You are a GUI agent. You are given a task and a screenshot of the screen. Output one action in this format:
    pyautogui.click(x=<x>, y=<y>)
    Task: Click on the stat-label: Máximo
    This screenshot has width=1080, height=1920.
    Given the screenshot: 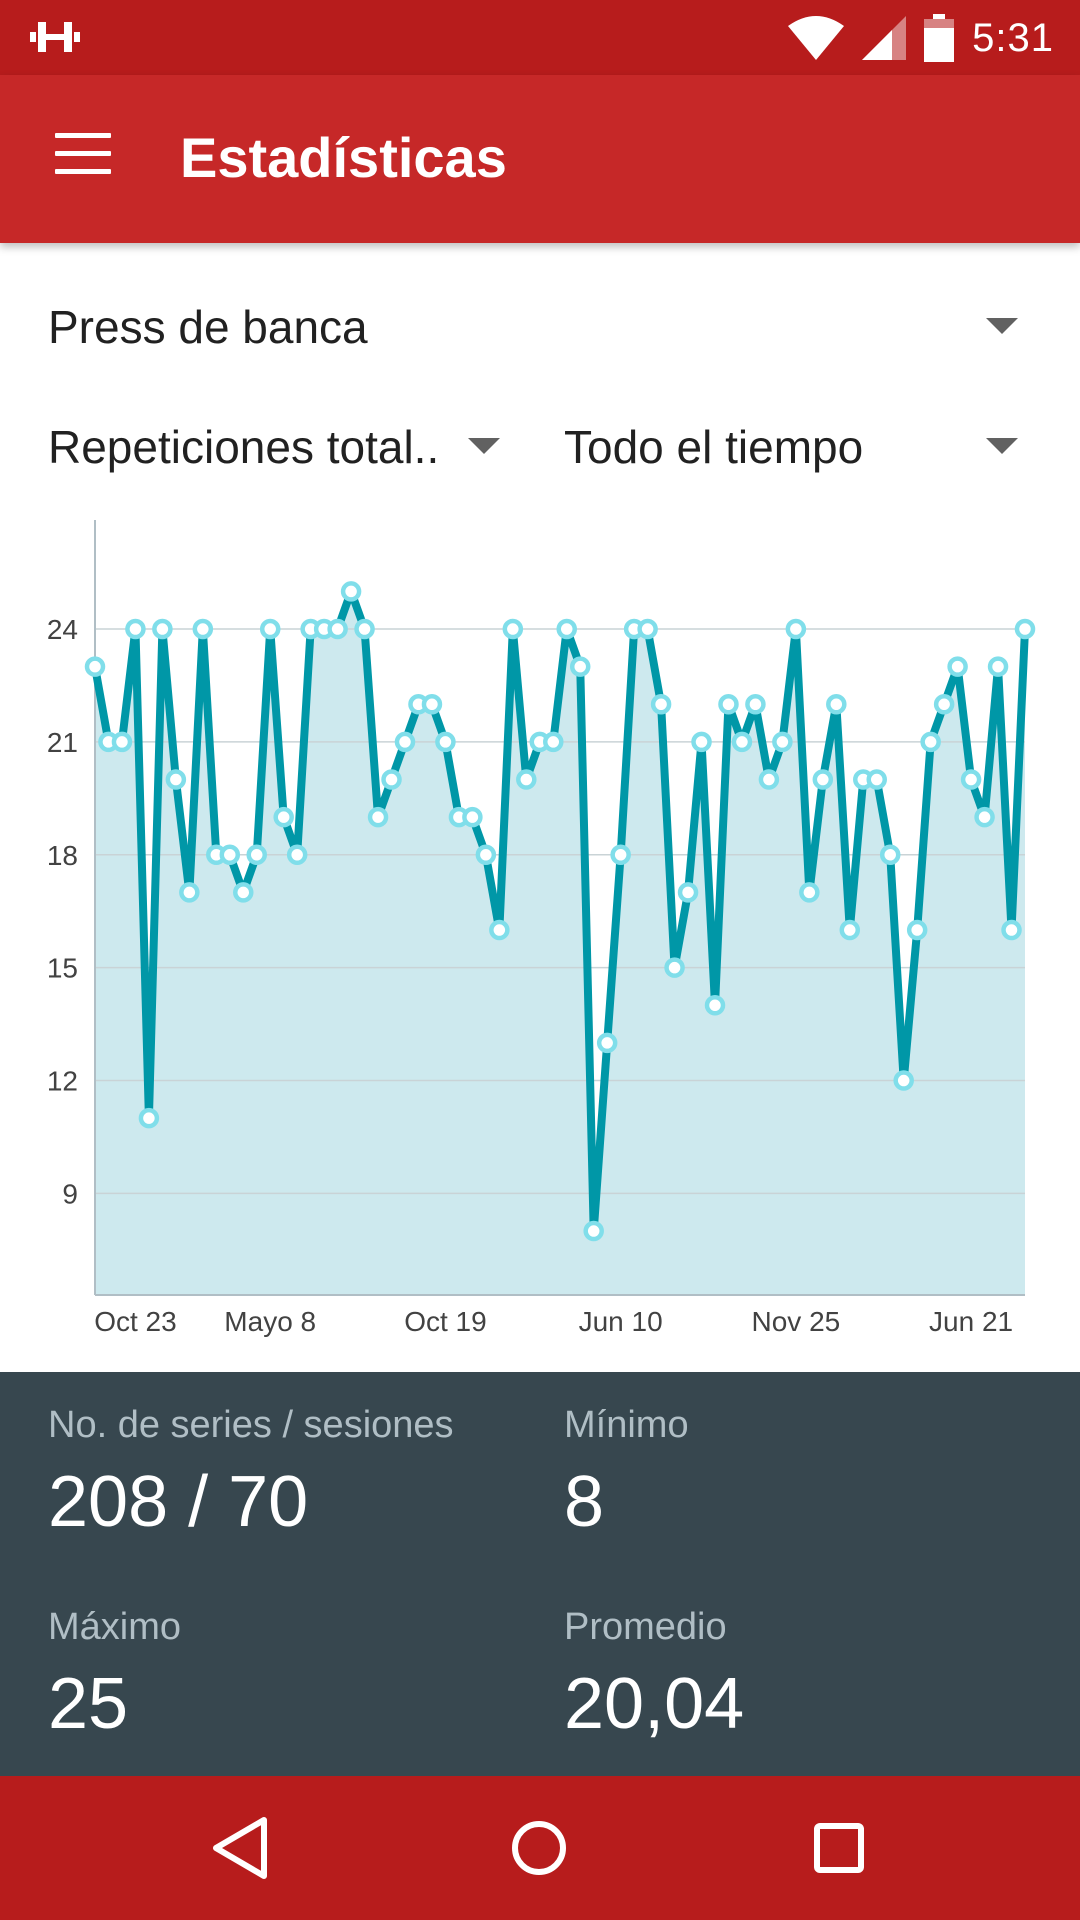 What is the action you would take?
    pyautogui.click(x=115, y=1627)
    